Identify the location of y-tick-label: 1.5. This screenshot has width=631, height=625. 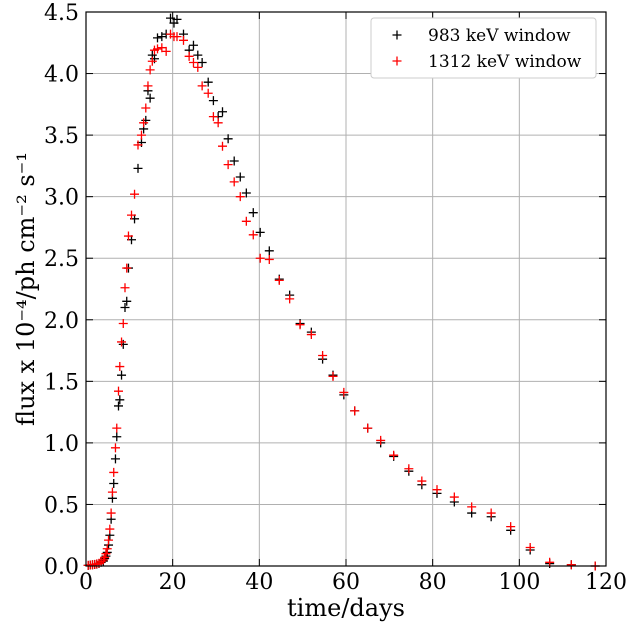
(61, 382).